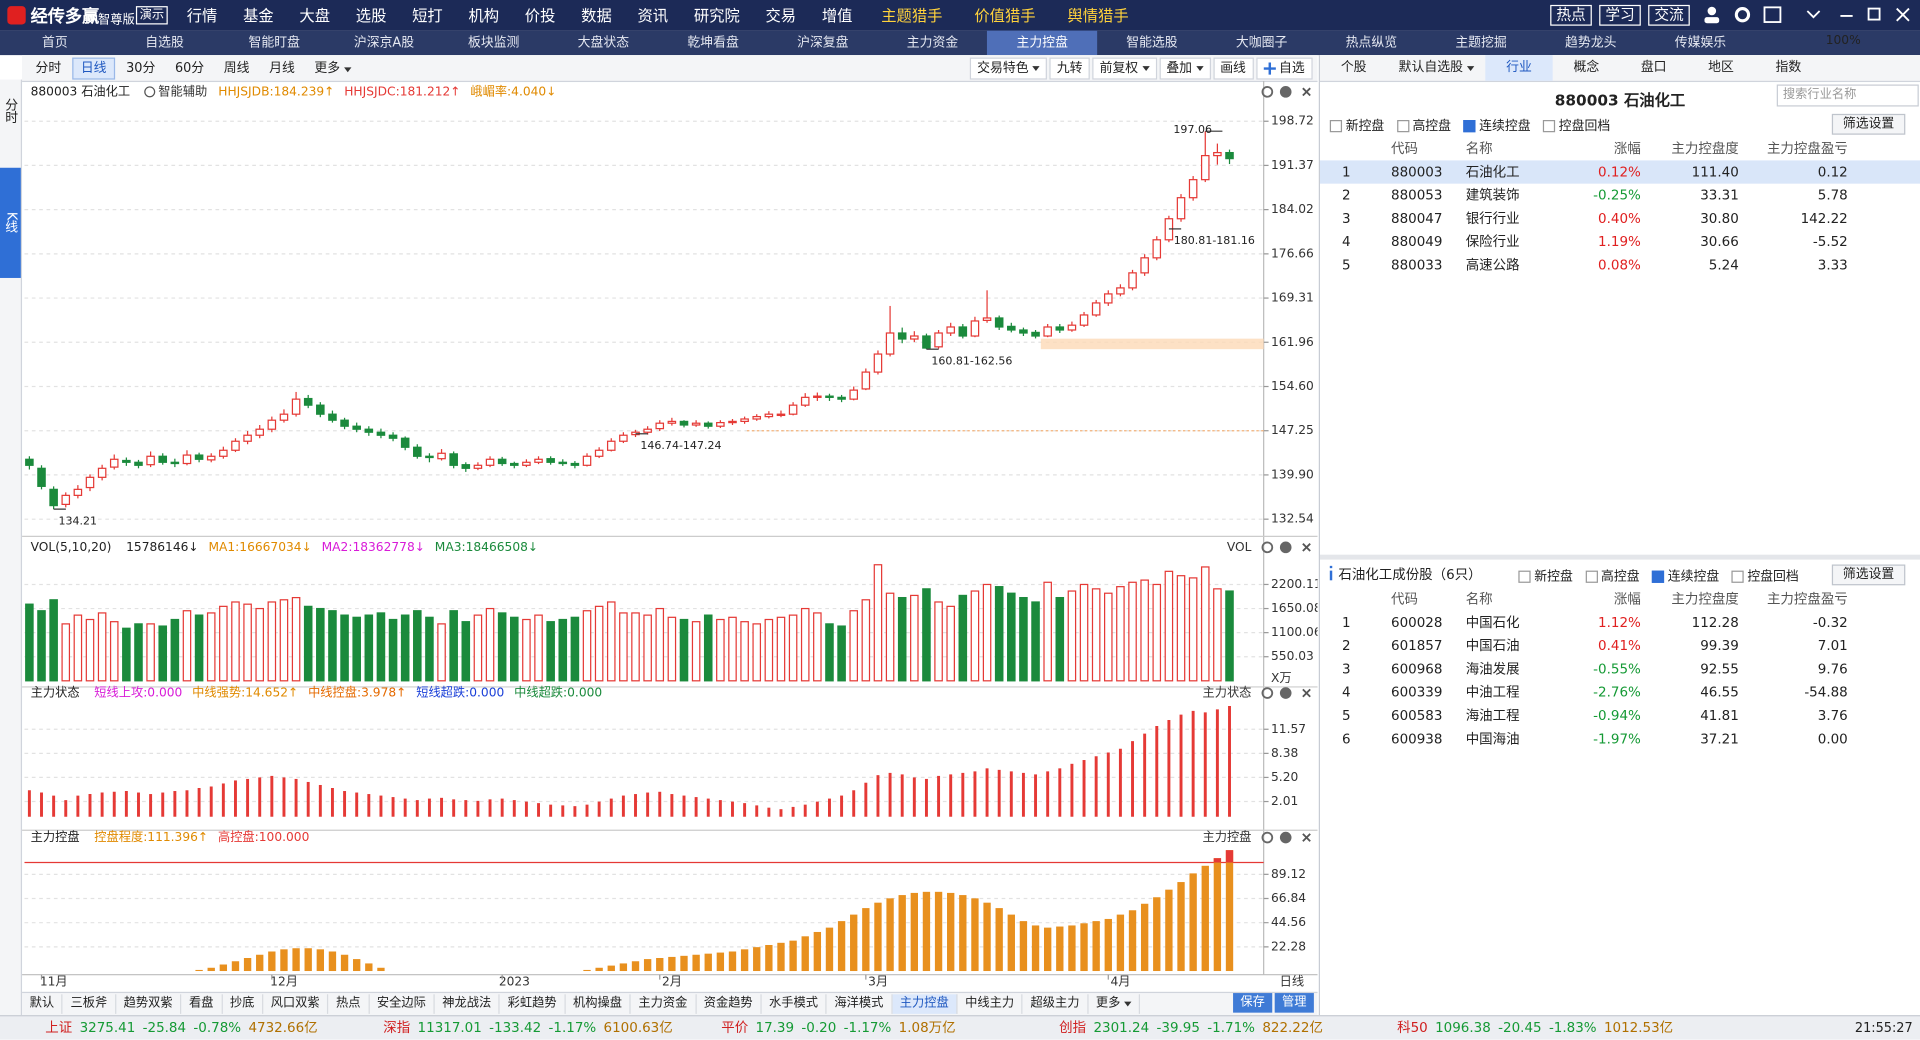 The height and width of the screenshot is (1040, 1920). What do you see at coordinates (10, 222) in the screenshot?
I see `side-tab: K线` at bounding box center [10, 222].